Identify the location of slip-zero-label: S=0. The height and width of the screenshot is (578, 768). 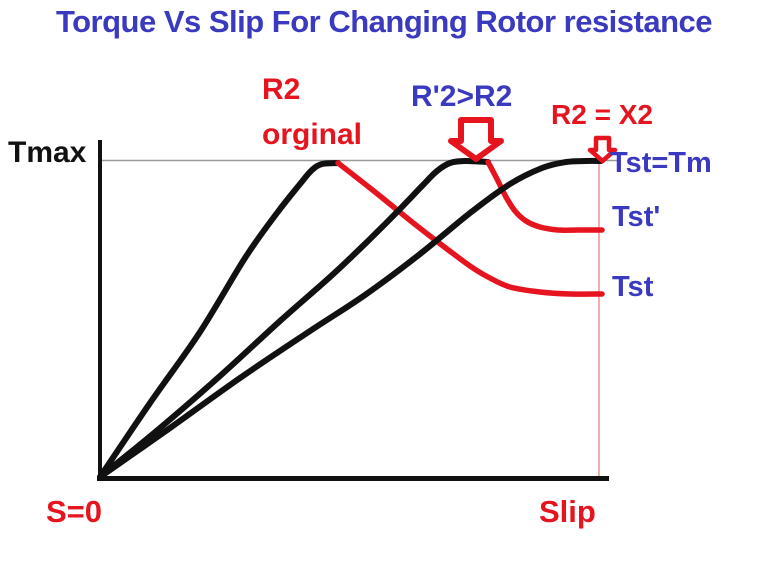
(74, 511).